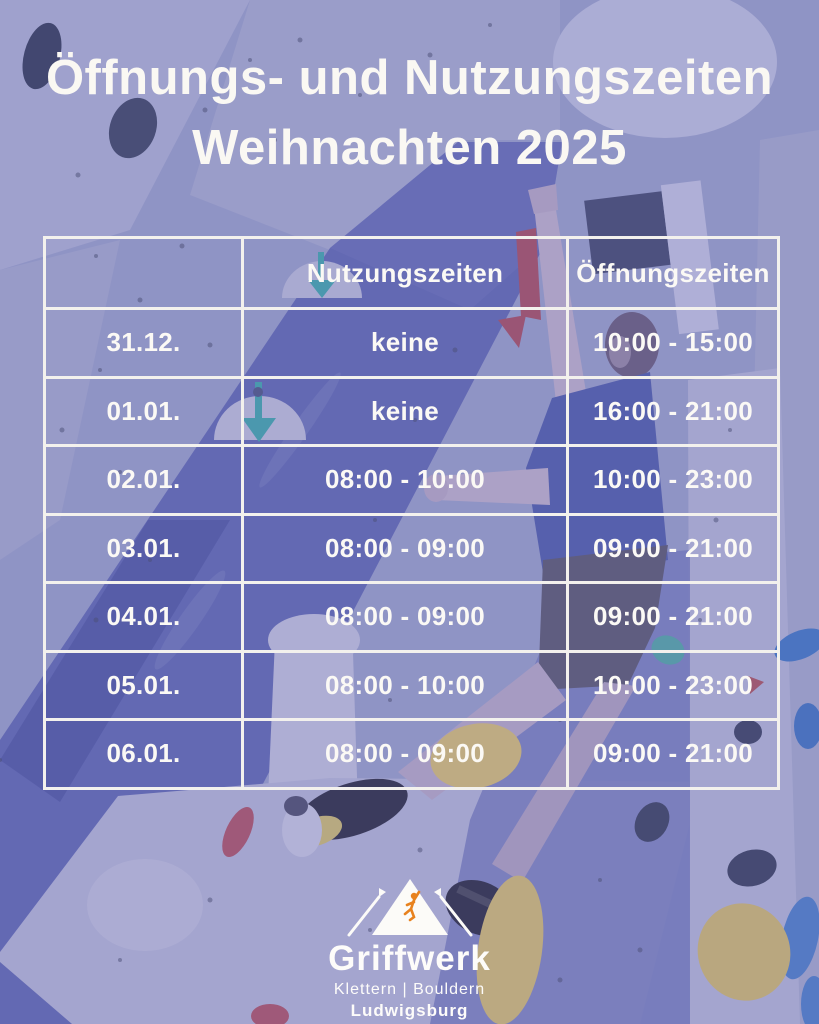 The width and height of the screenshot is (819, 1024). I want to click on header-oeffnungszeiten: Öffnungszeiten, so click(673, 273).